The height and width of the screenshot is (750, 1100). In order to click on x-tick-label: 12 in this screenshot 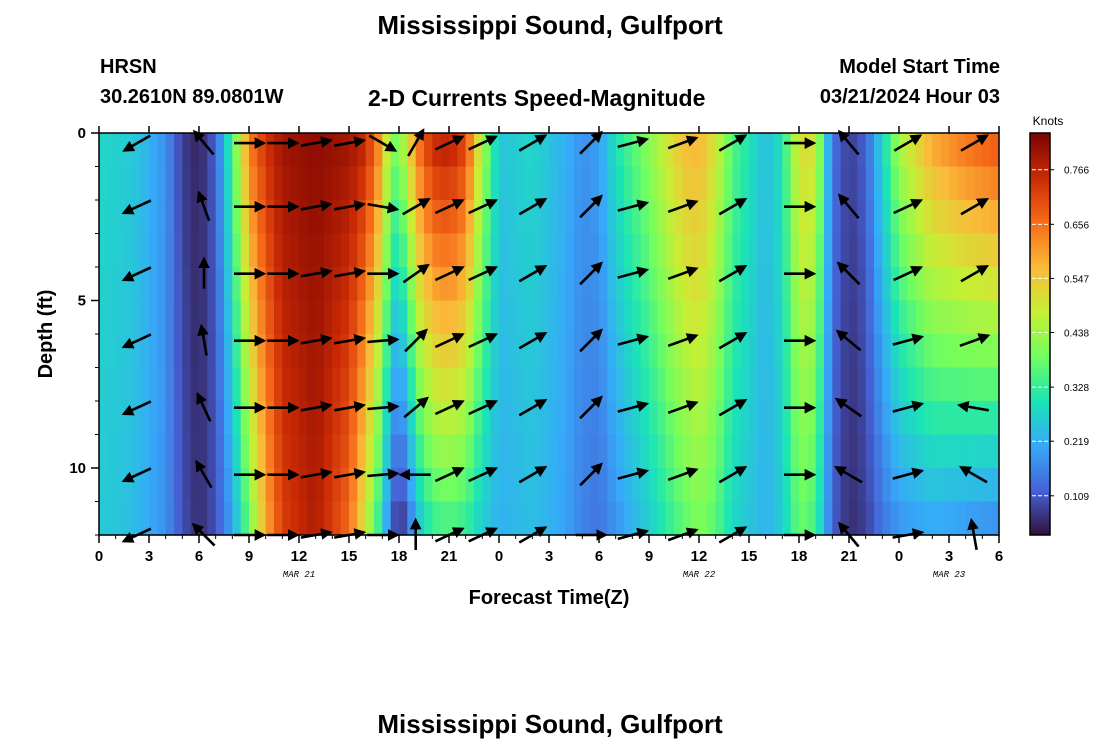, I will do `click(699, 556)`.